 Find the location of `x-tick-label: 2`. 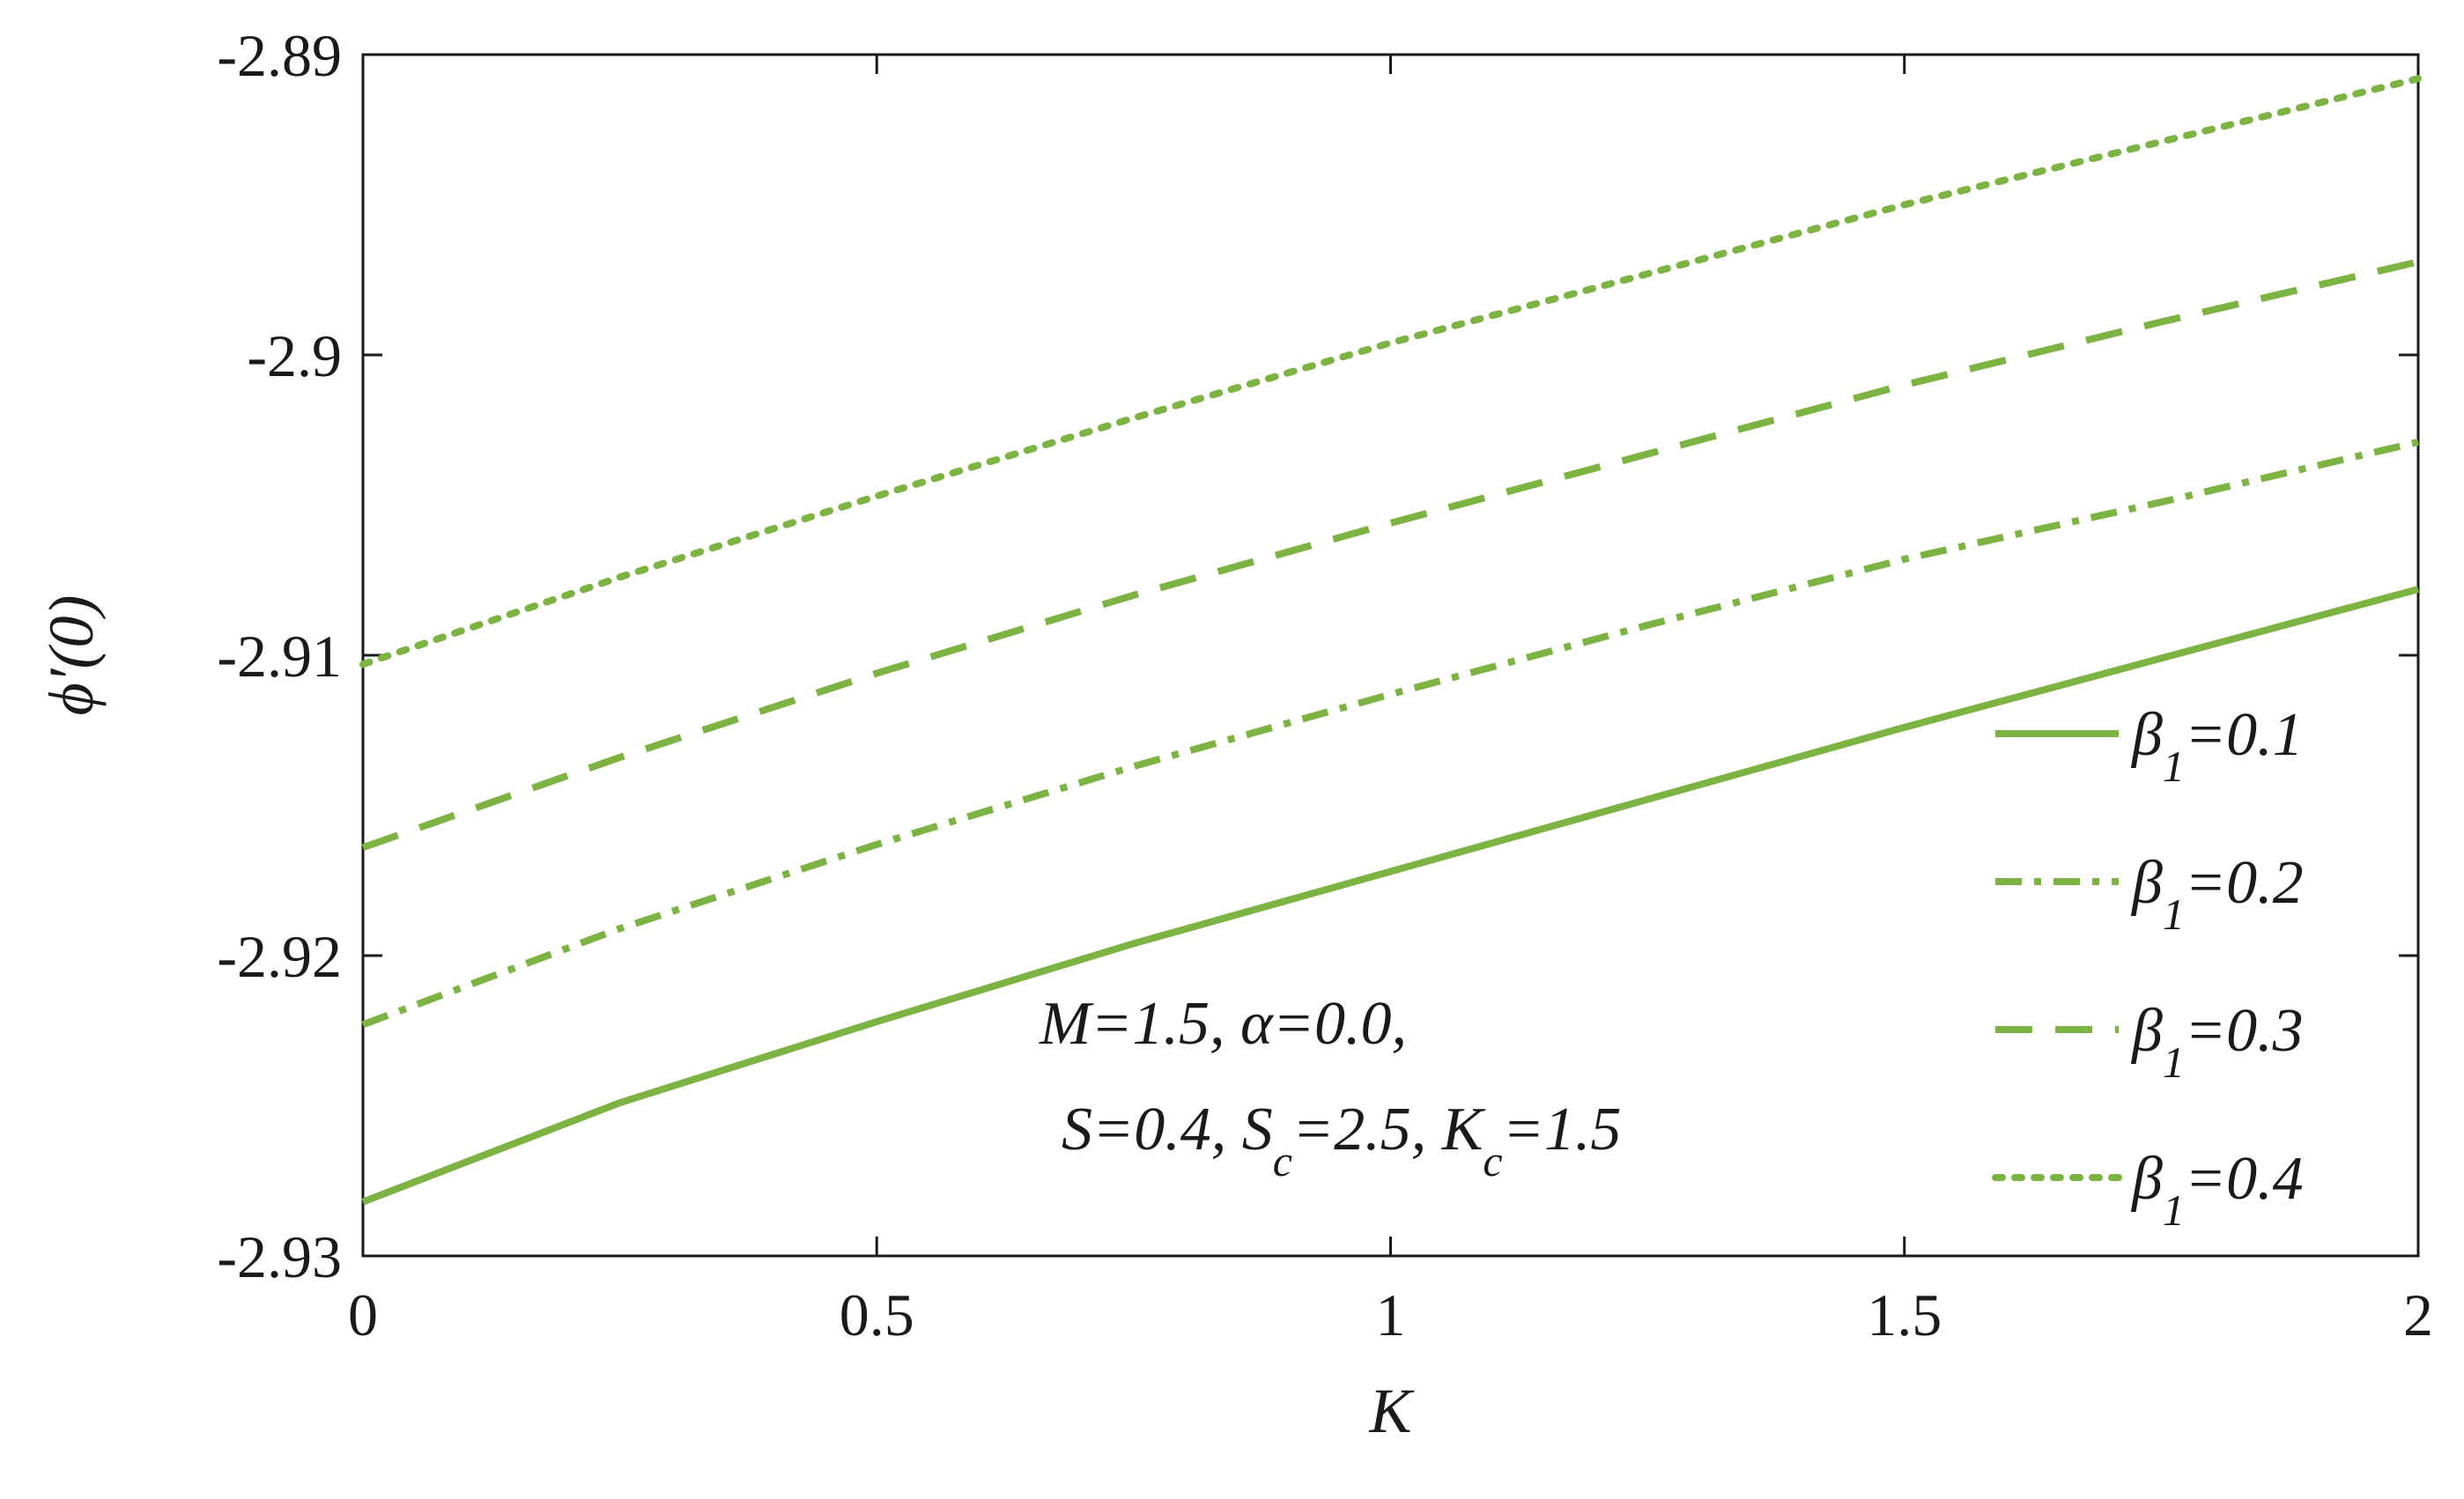

x-tick-label: 2 is located at coordinates (2418, 1314).